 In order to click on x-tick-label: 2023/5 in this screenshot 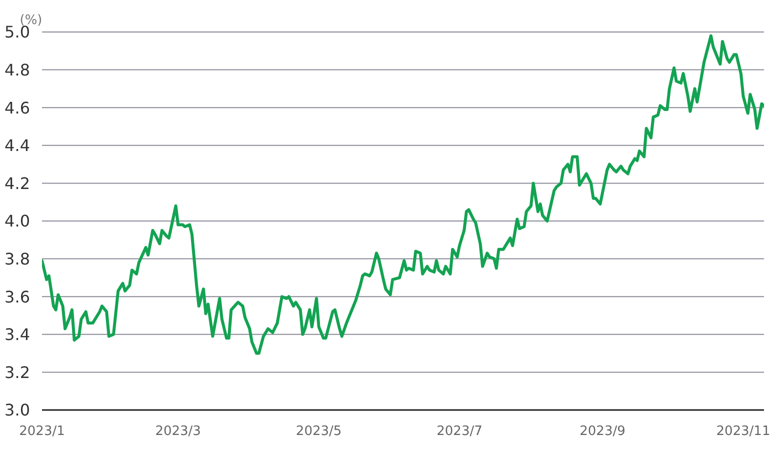, I will do `click(319, 432)`.